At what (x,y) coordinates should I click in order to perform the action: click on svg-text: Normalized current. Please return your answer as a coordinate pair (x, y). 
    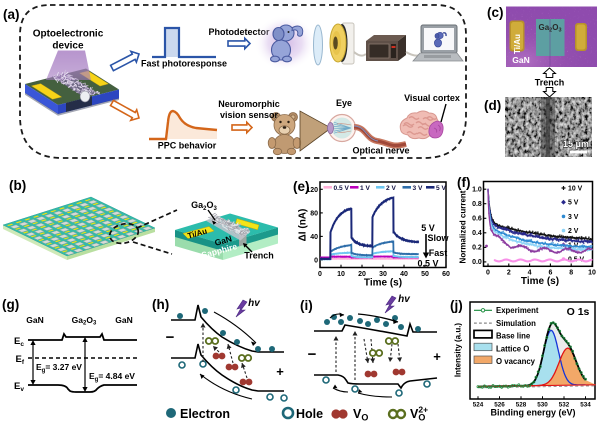
    Looking at the image, I should click on (463, 226).